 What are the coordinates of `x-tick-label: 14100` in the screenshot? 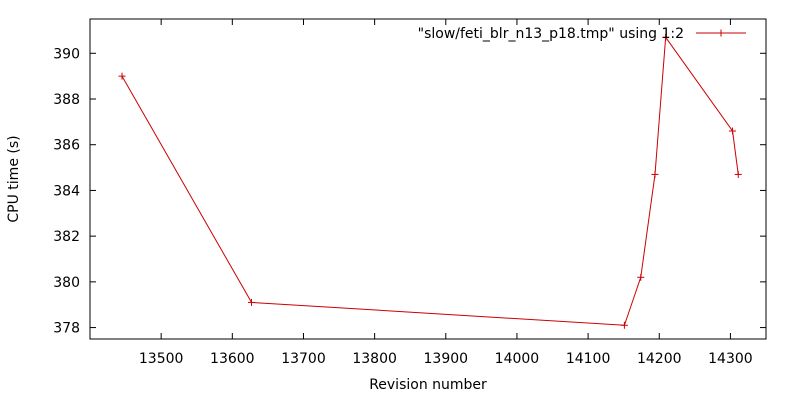 It's located at (588, 359).